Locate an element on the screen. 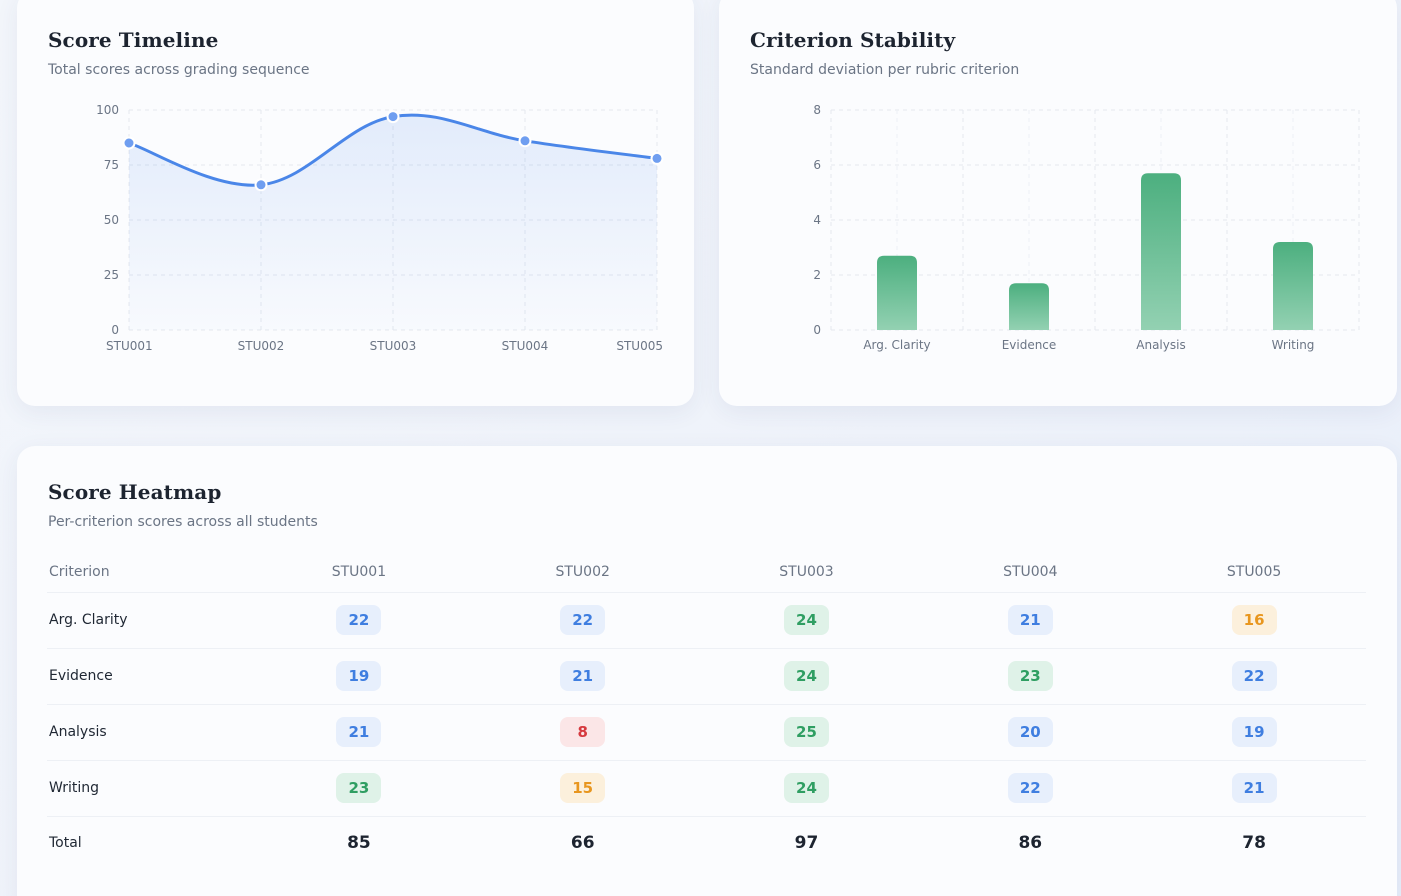  y-tick-label: 8 is located at coordinates (817, 110).